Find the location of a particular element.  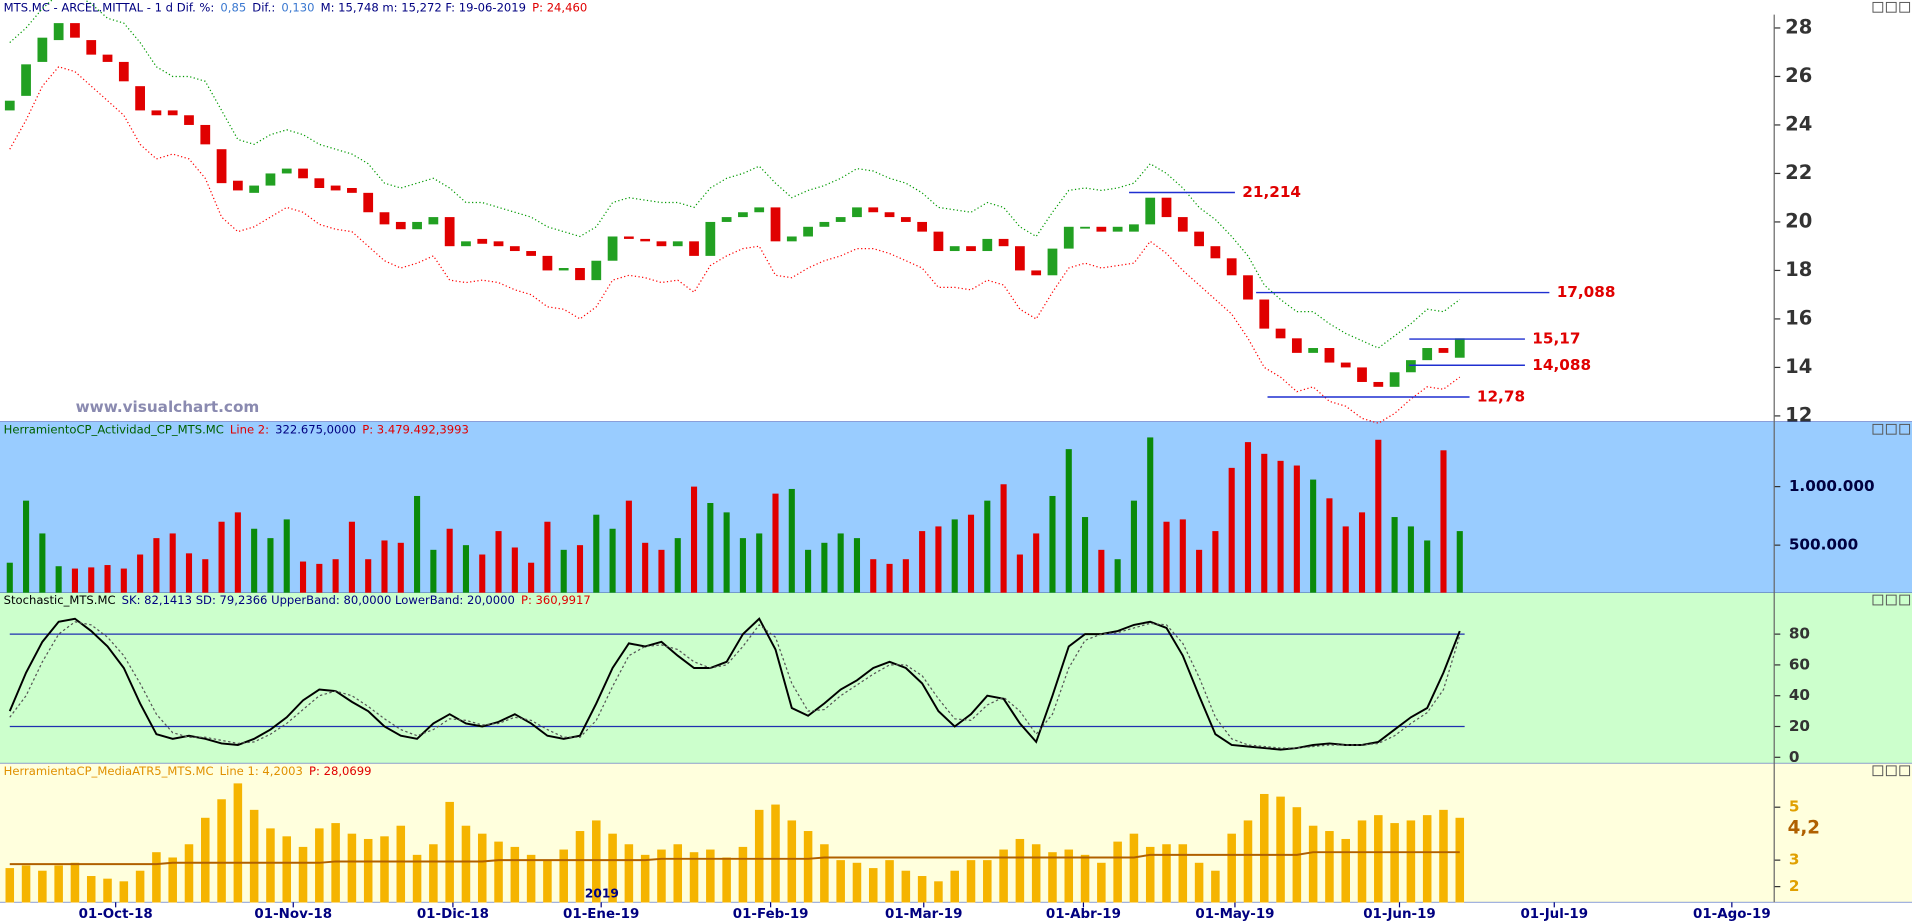

y-tick-label: 60 is located at coordinates (1799, 664).